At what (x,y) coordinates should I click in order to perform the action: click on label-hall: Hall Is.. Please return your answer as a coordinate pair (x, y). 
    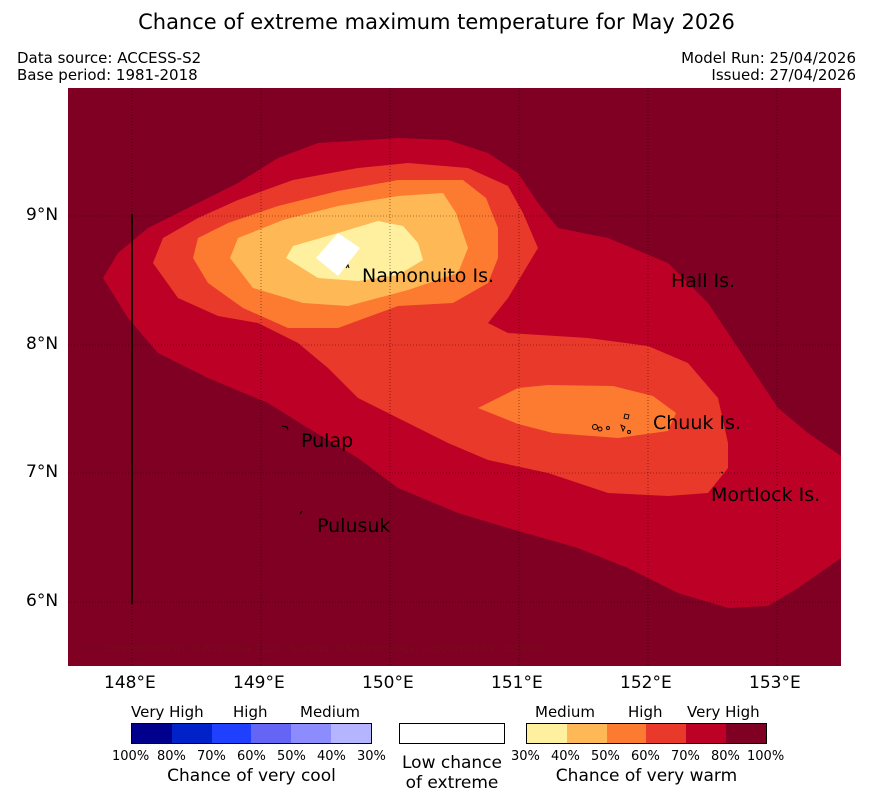
    Looking at the image, I should click on (703, 281).